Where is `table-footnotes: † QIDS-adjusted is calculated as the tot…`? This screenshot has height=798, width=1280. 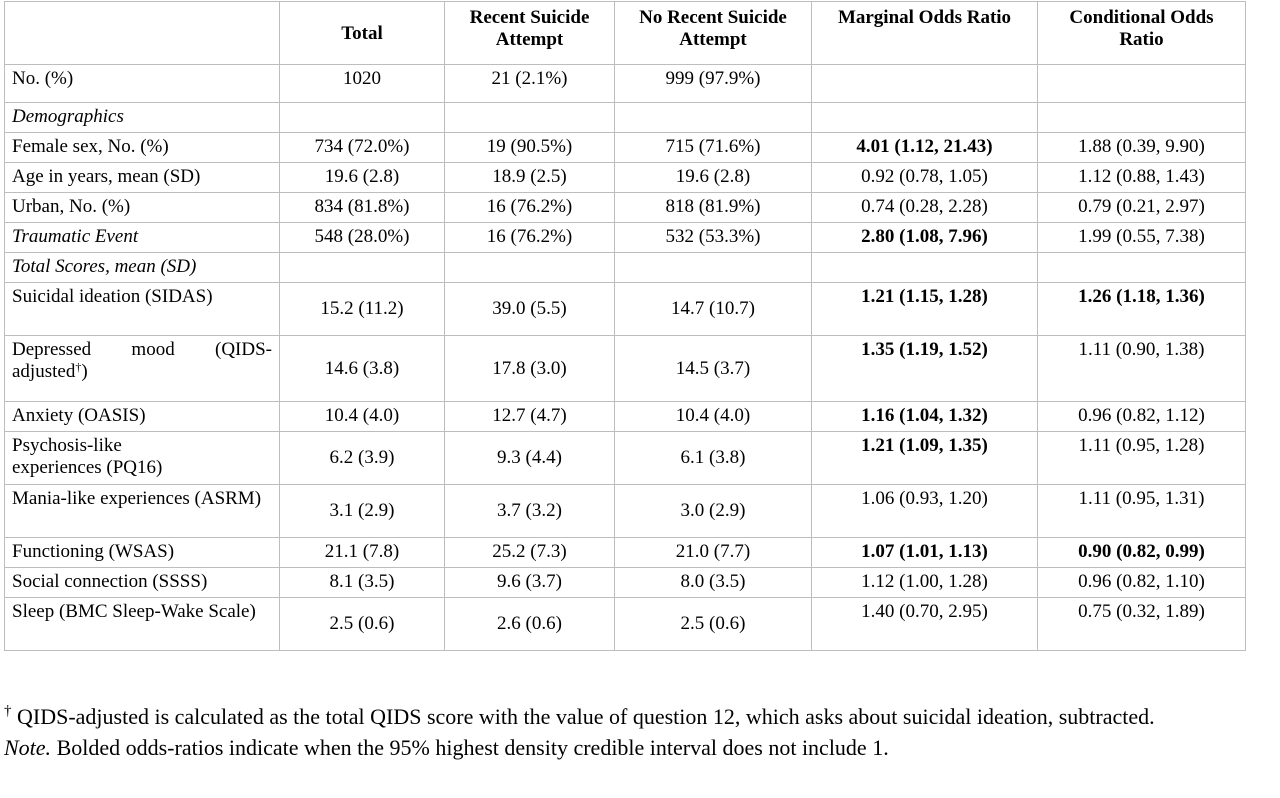
table-footnotes: † QIDS-adjusted is calculated as the tot… is located at coordinates (641, 732).